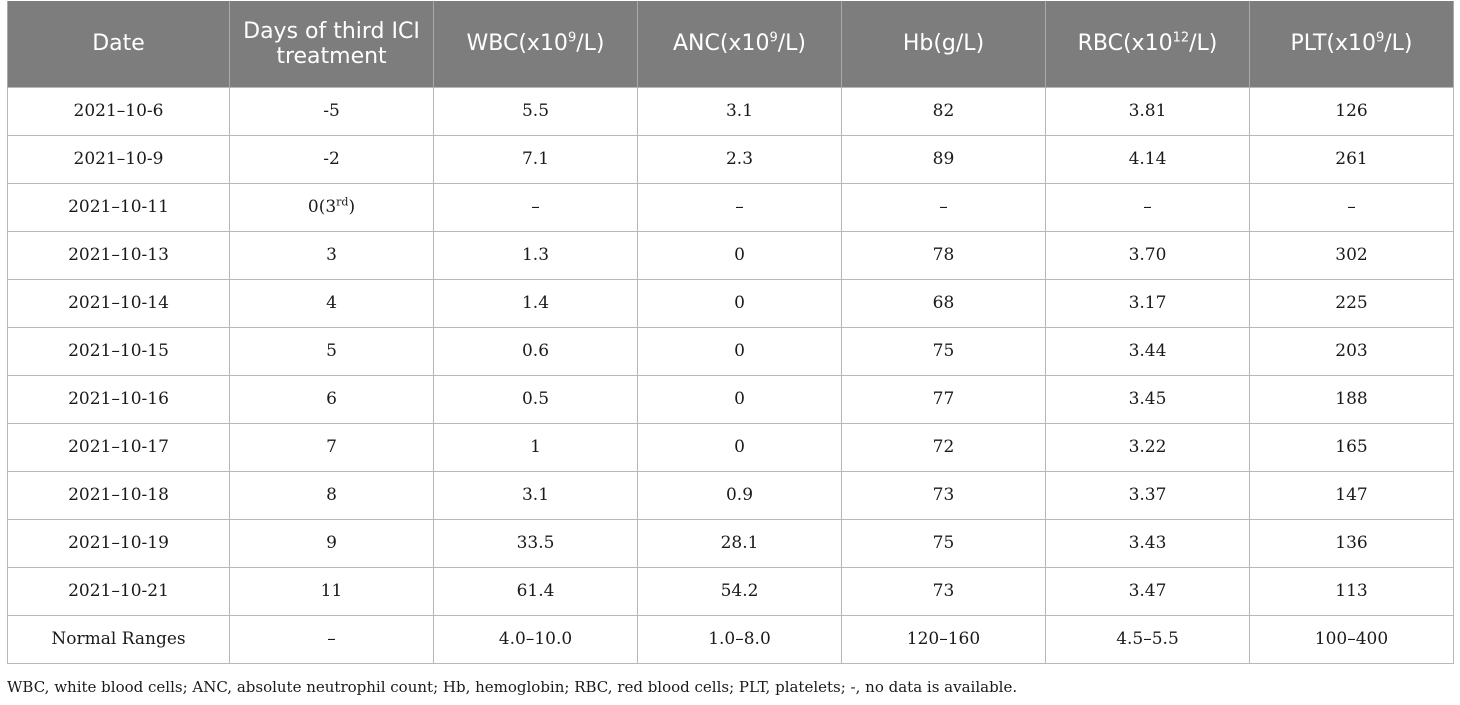  I want to click on table-cell: 126, so click(1351, 111).